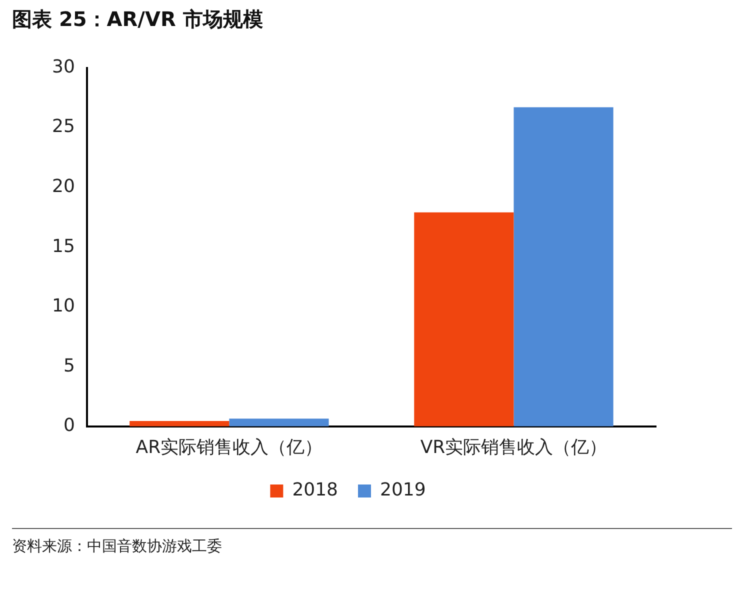  Describe the element at coordinates (63, 67) in the screenshot. I see `y-tick-label: 30` at that location.